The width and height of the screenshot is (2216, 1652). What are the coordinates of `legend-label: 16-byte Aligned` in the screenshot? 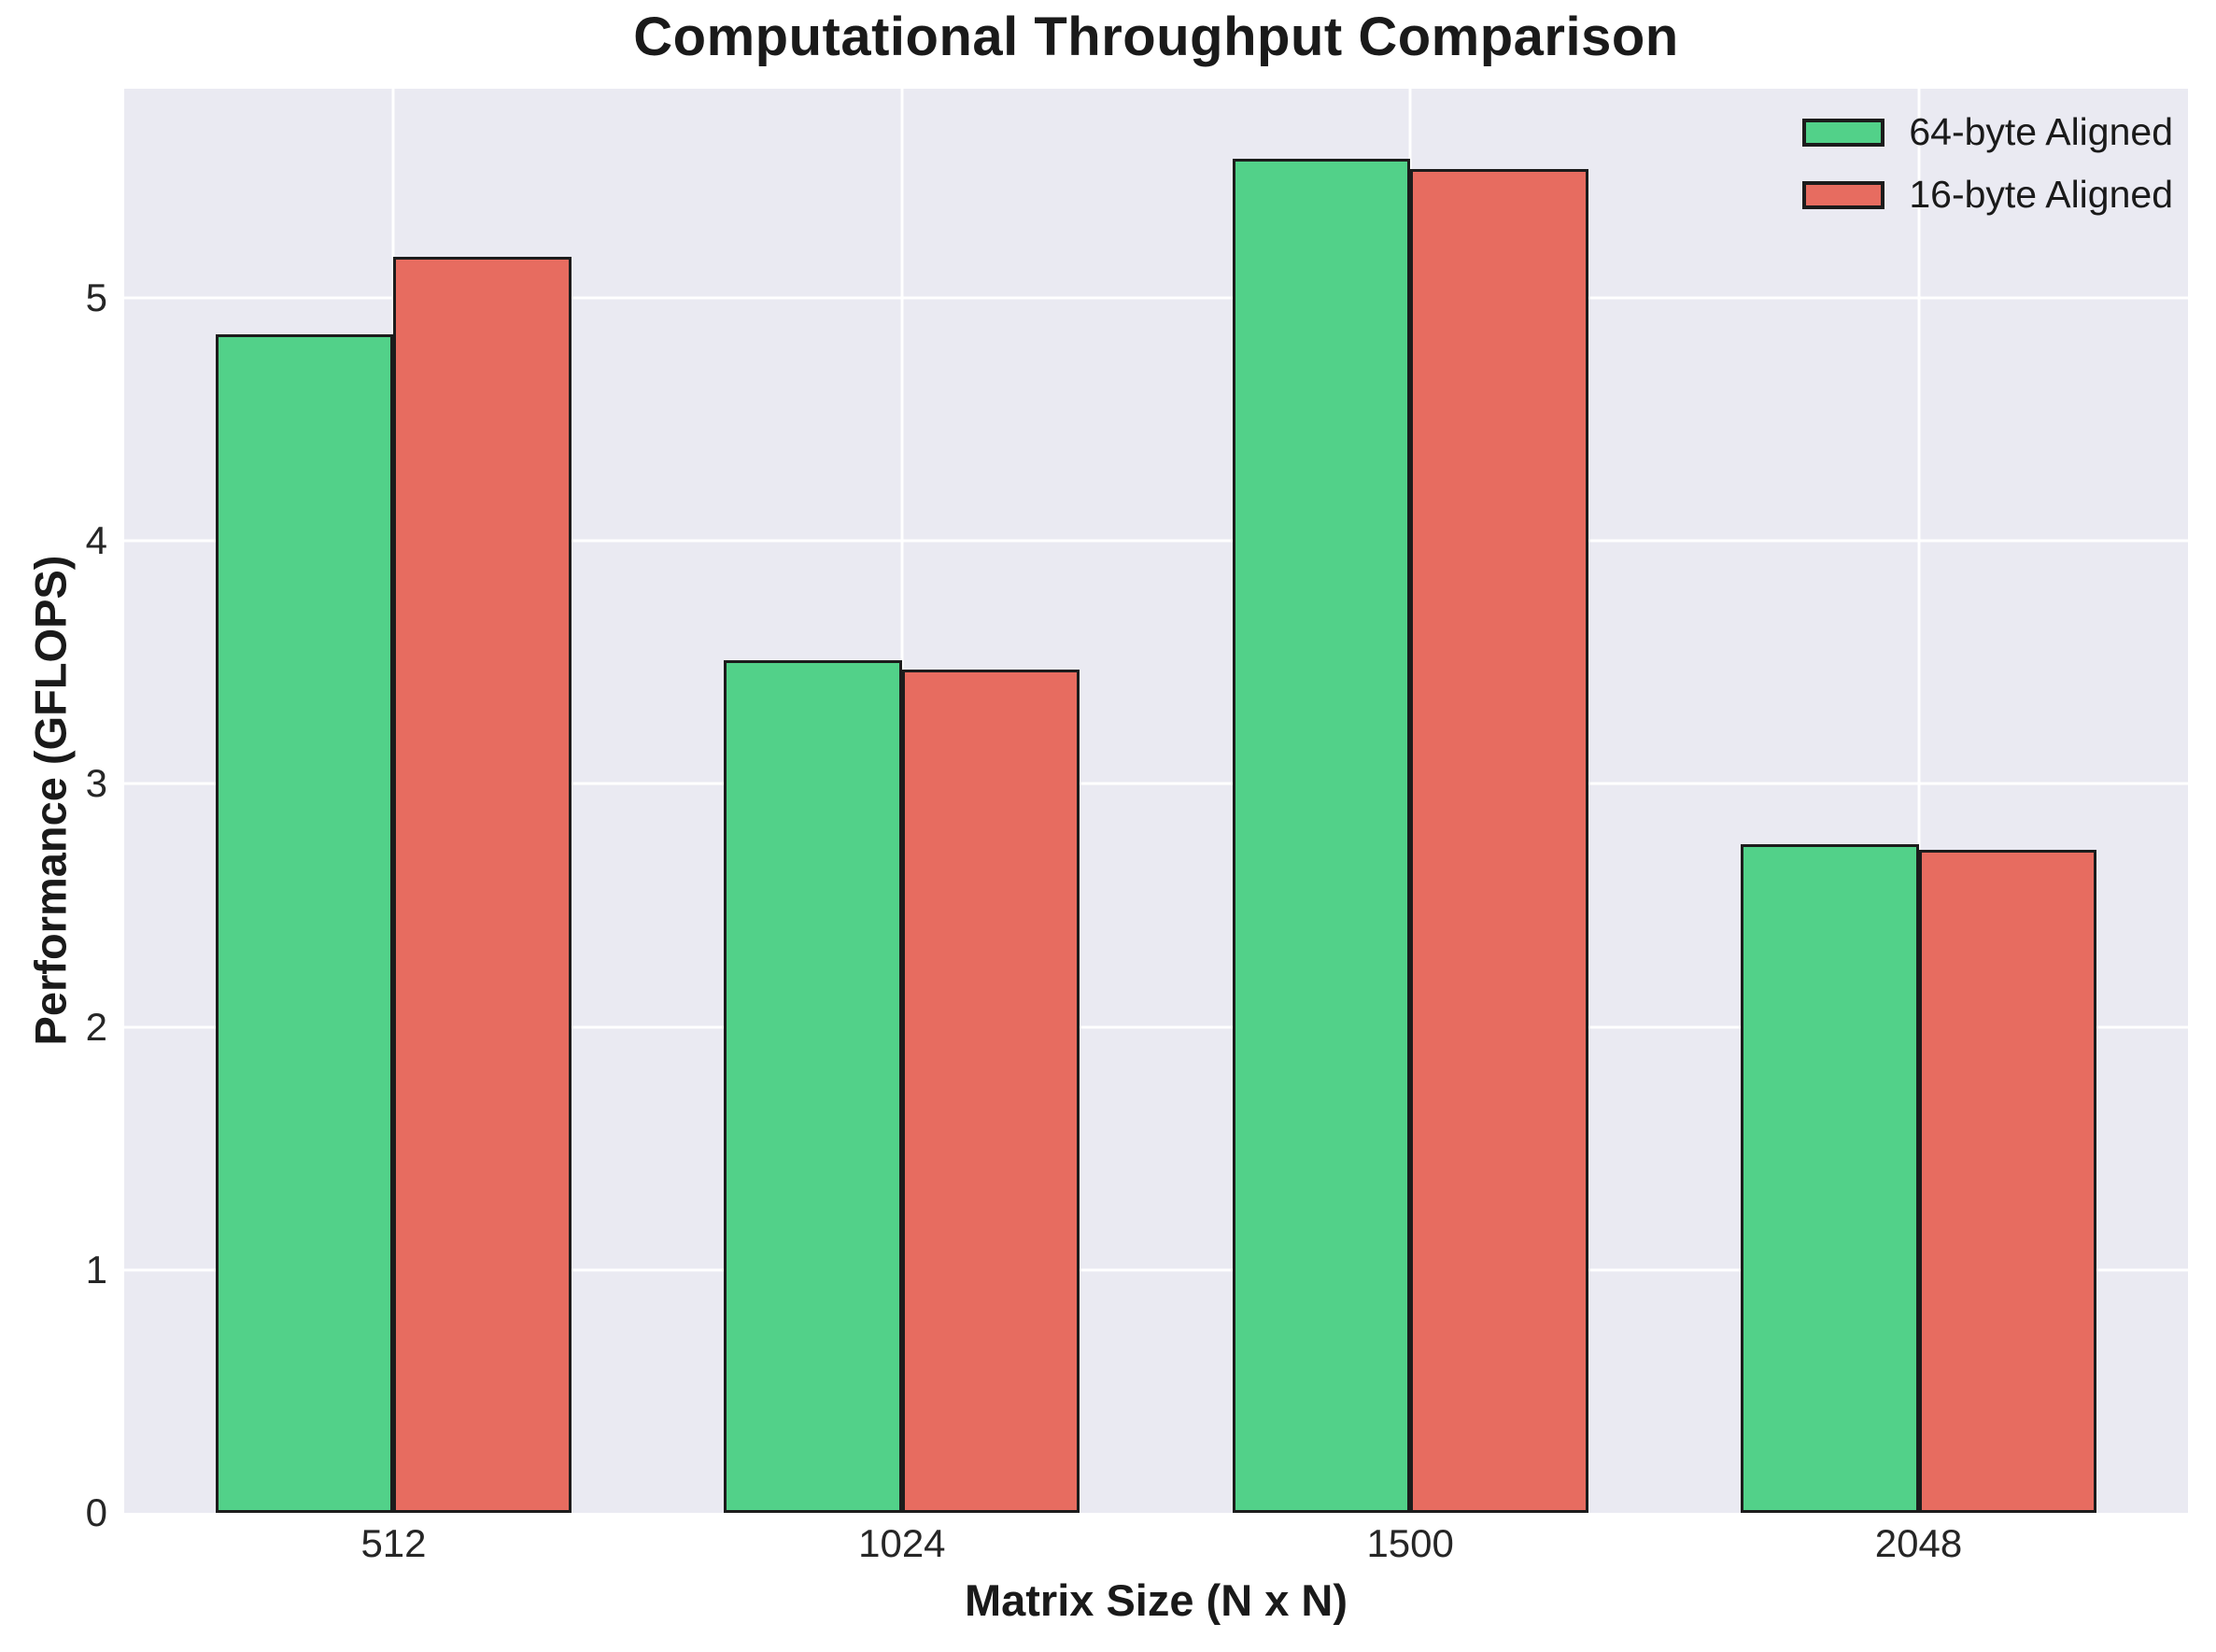 It's located at (2041, 194).